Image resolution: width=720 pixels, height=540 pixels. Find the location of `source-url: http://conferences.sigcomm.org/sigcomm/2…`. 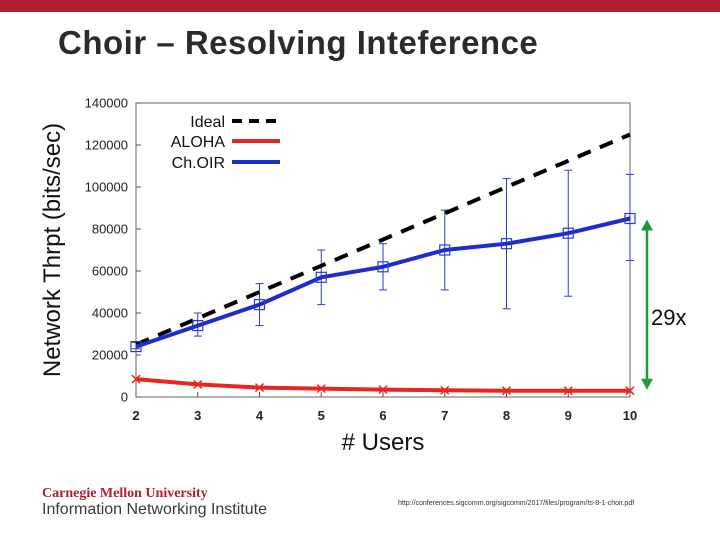

source-url: http://conferences.sigcomm.org/sigcomm/2… is located at coordinates (516, 503).